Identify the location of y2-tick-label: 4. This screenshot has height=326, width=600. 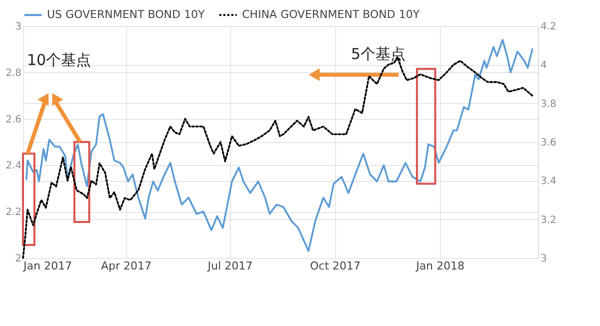
(543, 66).